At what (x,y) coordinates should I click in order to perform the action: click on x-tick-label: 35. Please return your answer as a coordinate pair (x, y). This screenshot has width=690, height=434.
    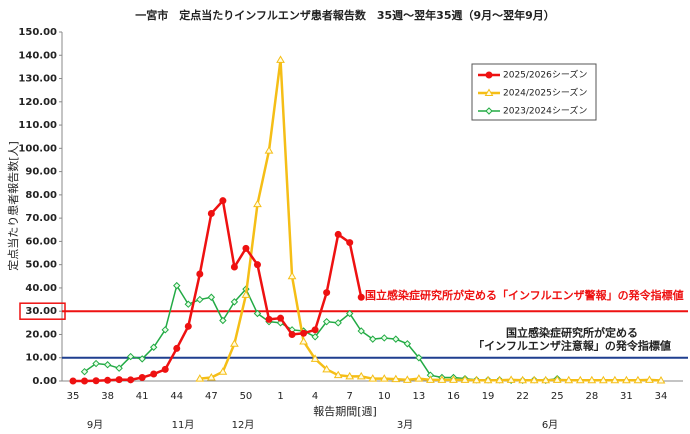
    Looking at the image, I should click on (73, 396).